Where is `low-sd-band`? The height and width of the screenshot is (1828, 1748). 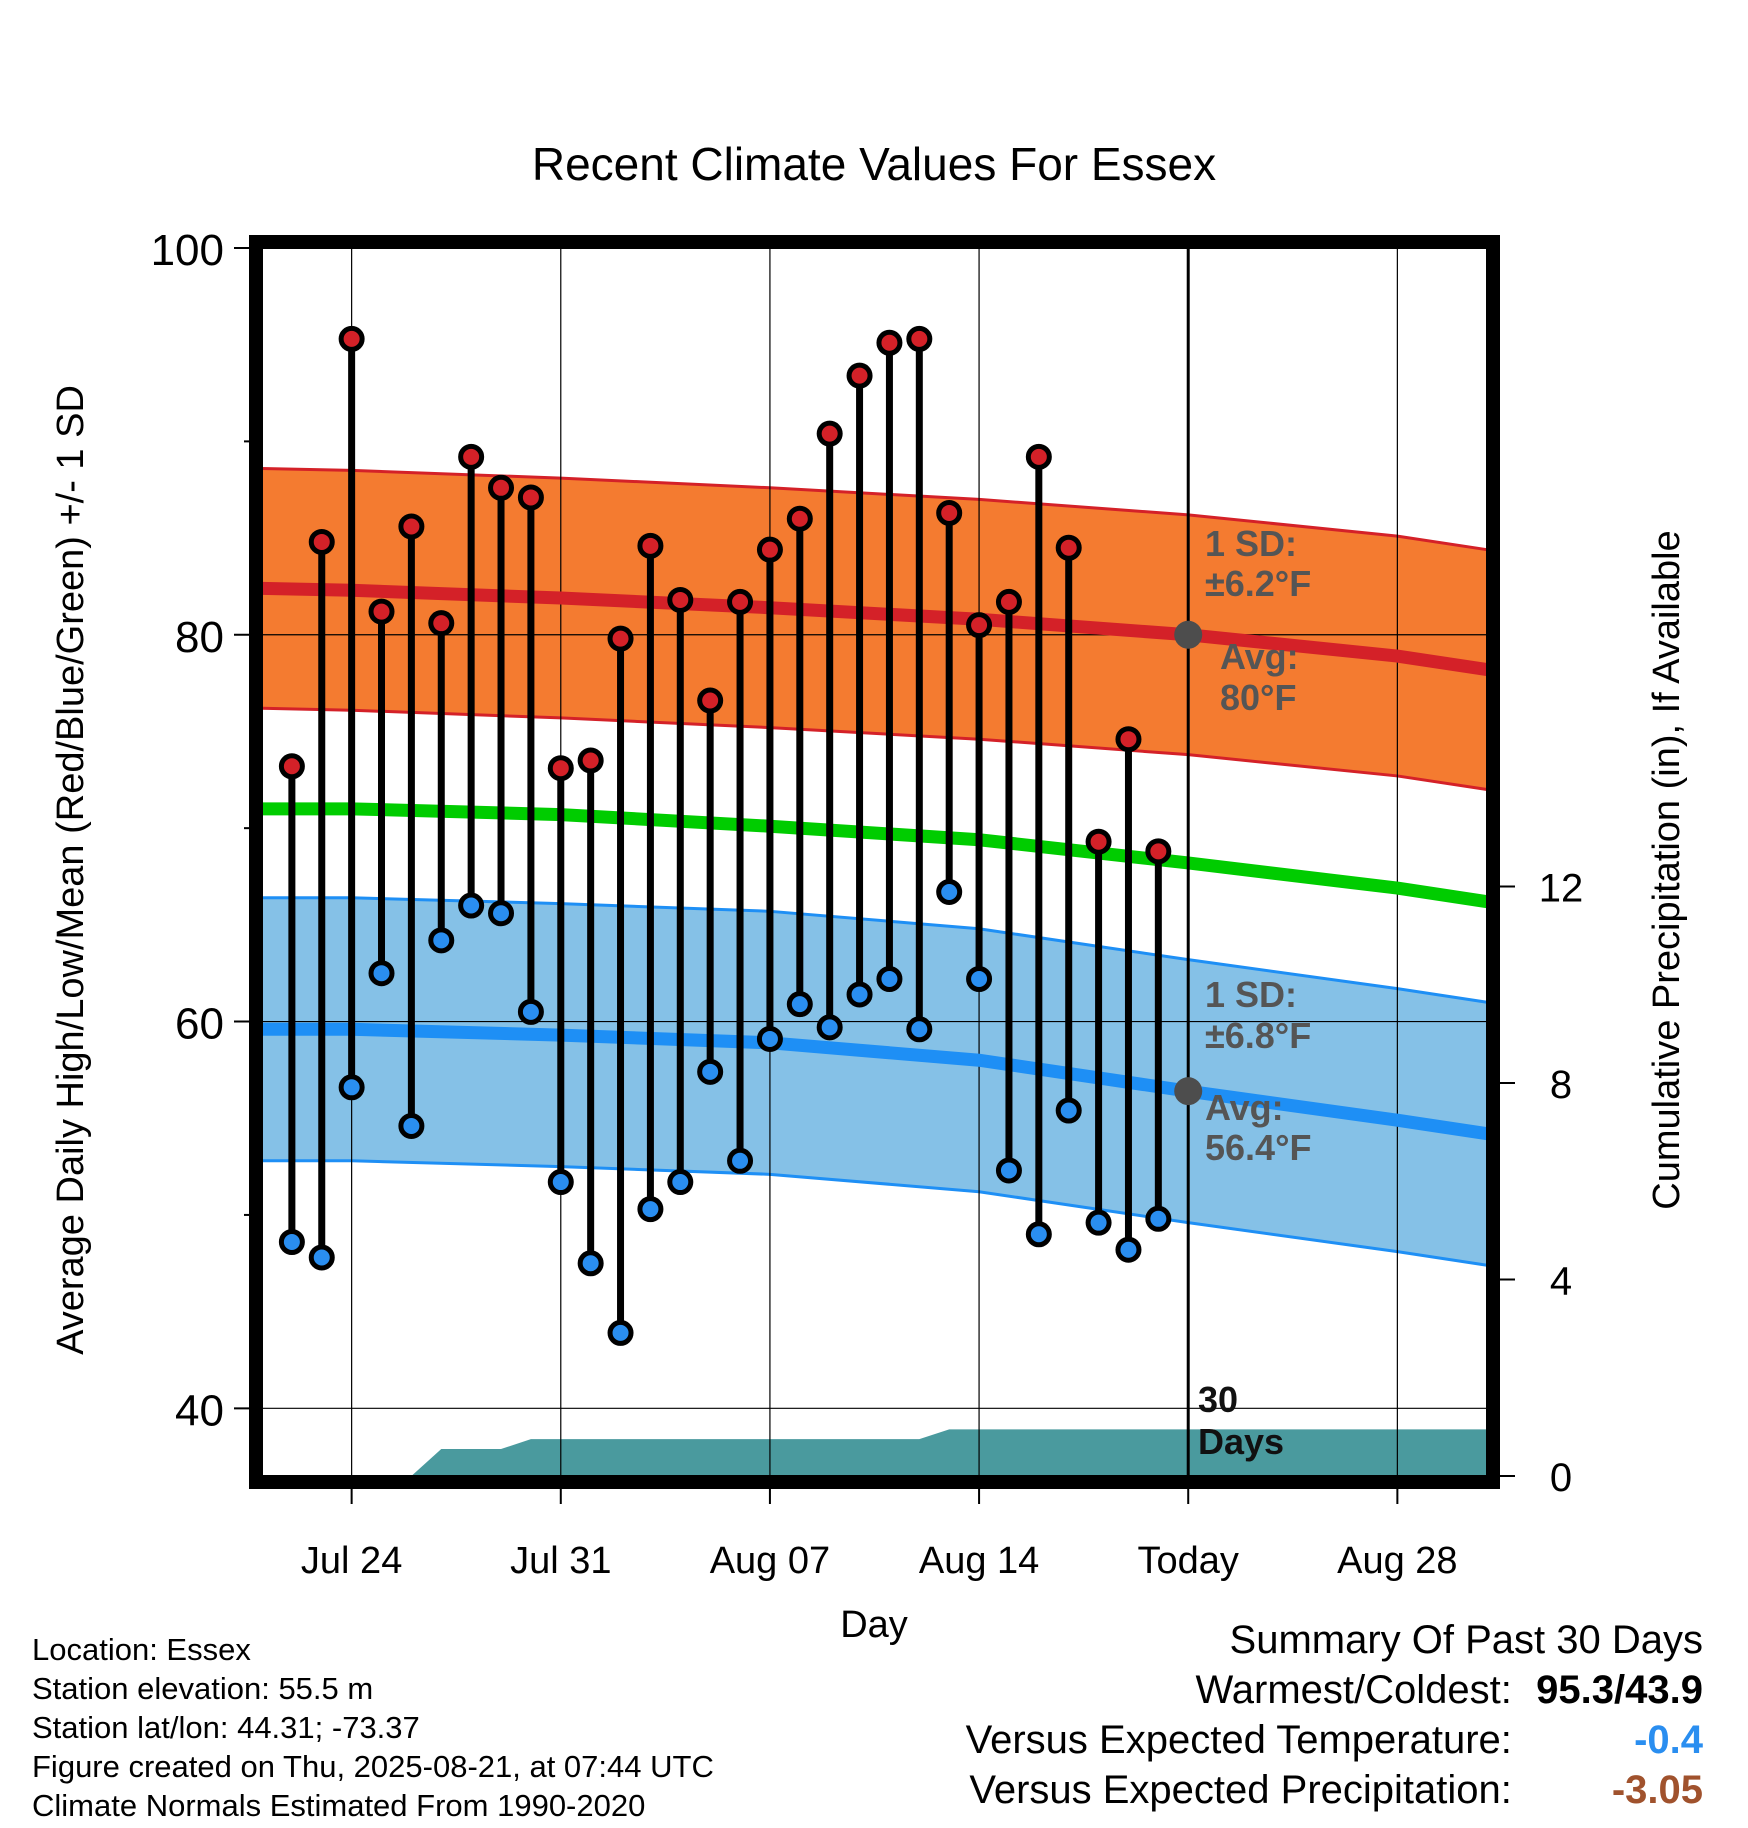
low-sd-band is located at coordinates (874, 1081).